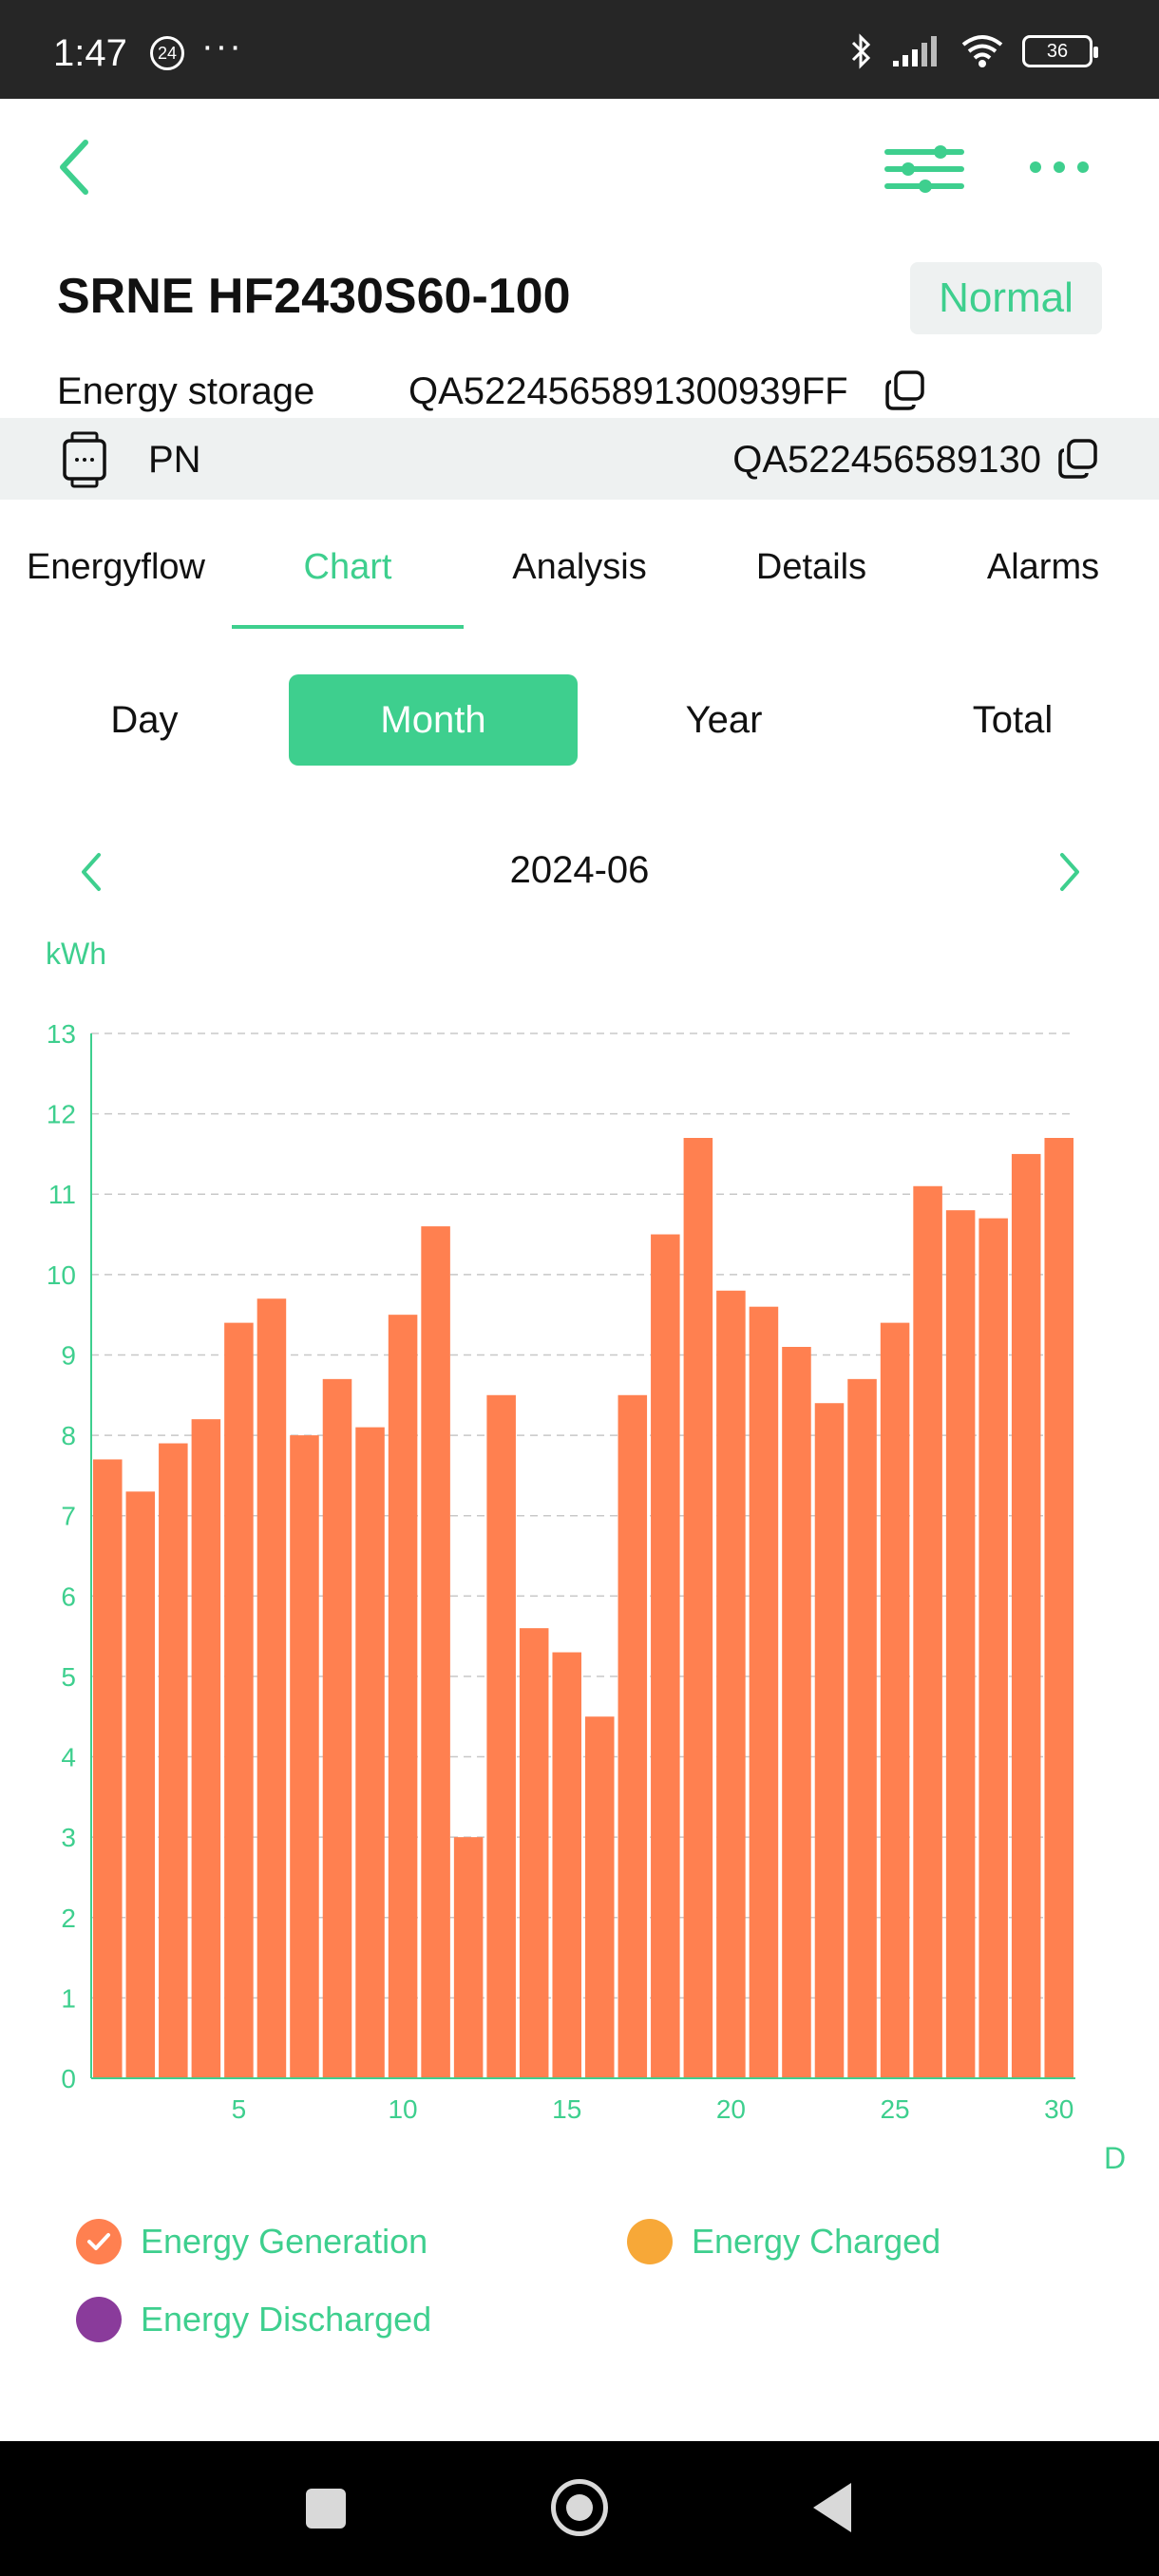 The width and height of the screenshot is (1159, 2576). What do you see at coordinates (1060, 51) in the screenshot?
I see `battery-icon: 36` at bounding box center [1060, 51].